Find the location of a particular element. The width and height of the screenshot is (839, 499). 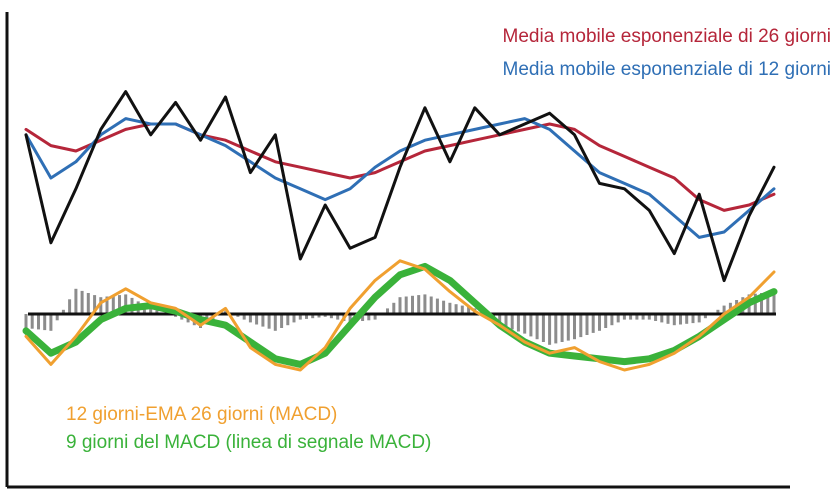

legend-ema12: Media mobile esponenziale di 12 giorni is located at coordinates (666, 69).